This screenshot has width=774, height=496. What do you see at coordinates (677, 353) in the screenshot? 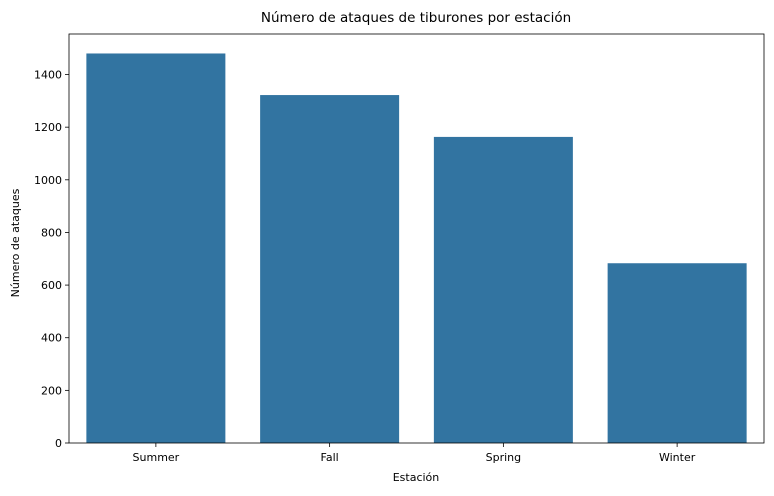
I see `bar-winter` at bounding box center [677, 353].